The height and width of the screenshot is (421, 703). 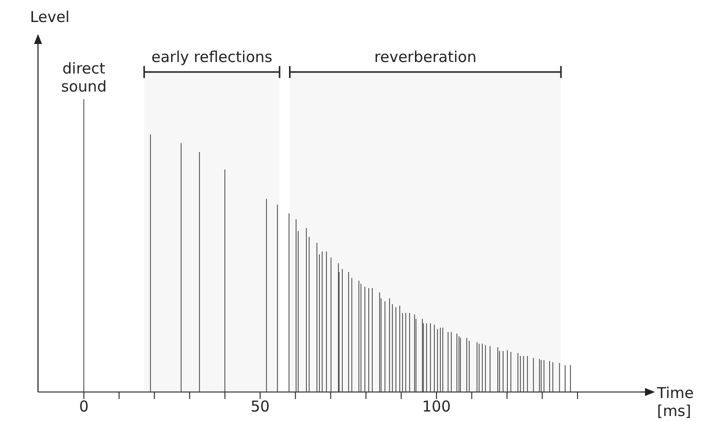 I want to click on x-tick-label: 0, so click(x=84, y=407).